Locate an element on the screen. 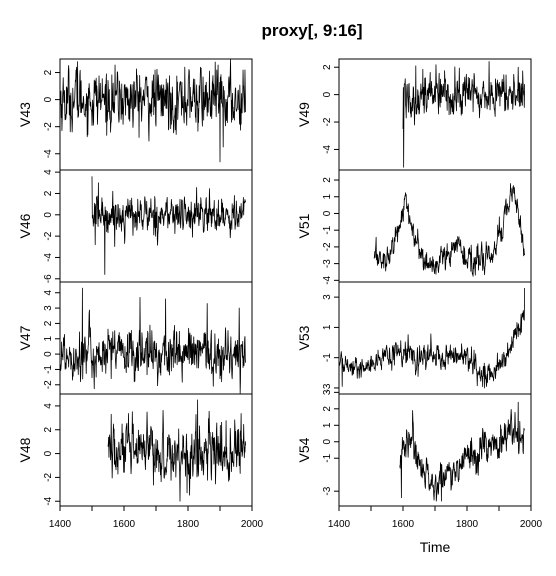 The height and width of the screenshot is (576, 556). y-axis-label-v46: V46 is located at coordinates (25, 225).